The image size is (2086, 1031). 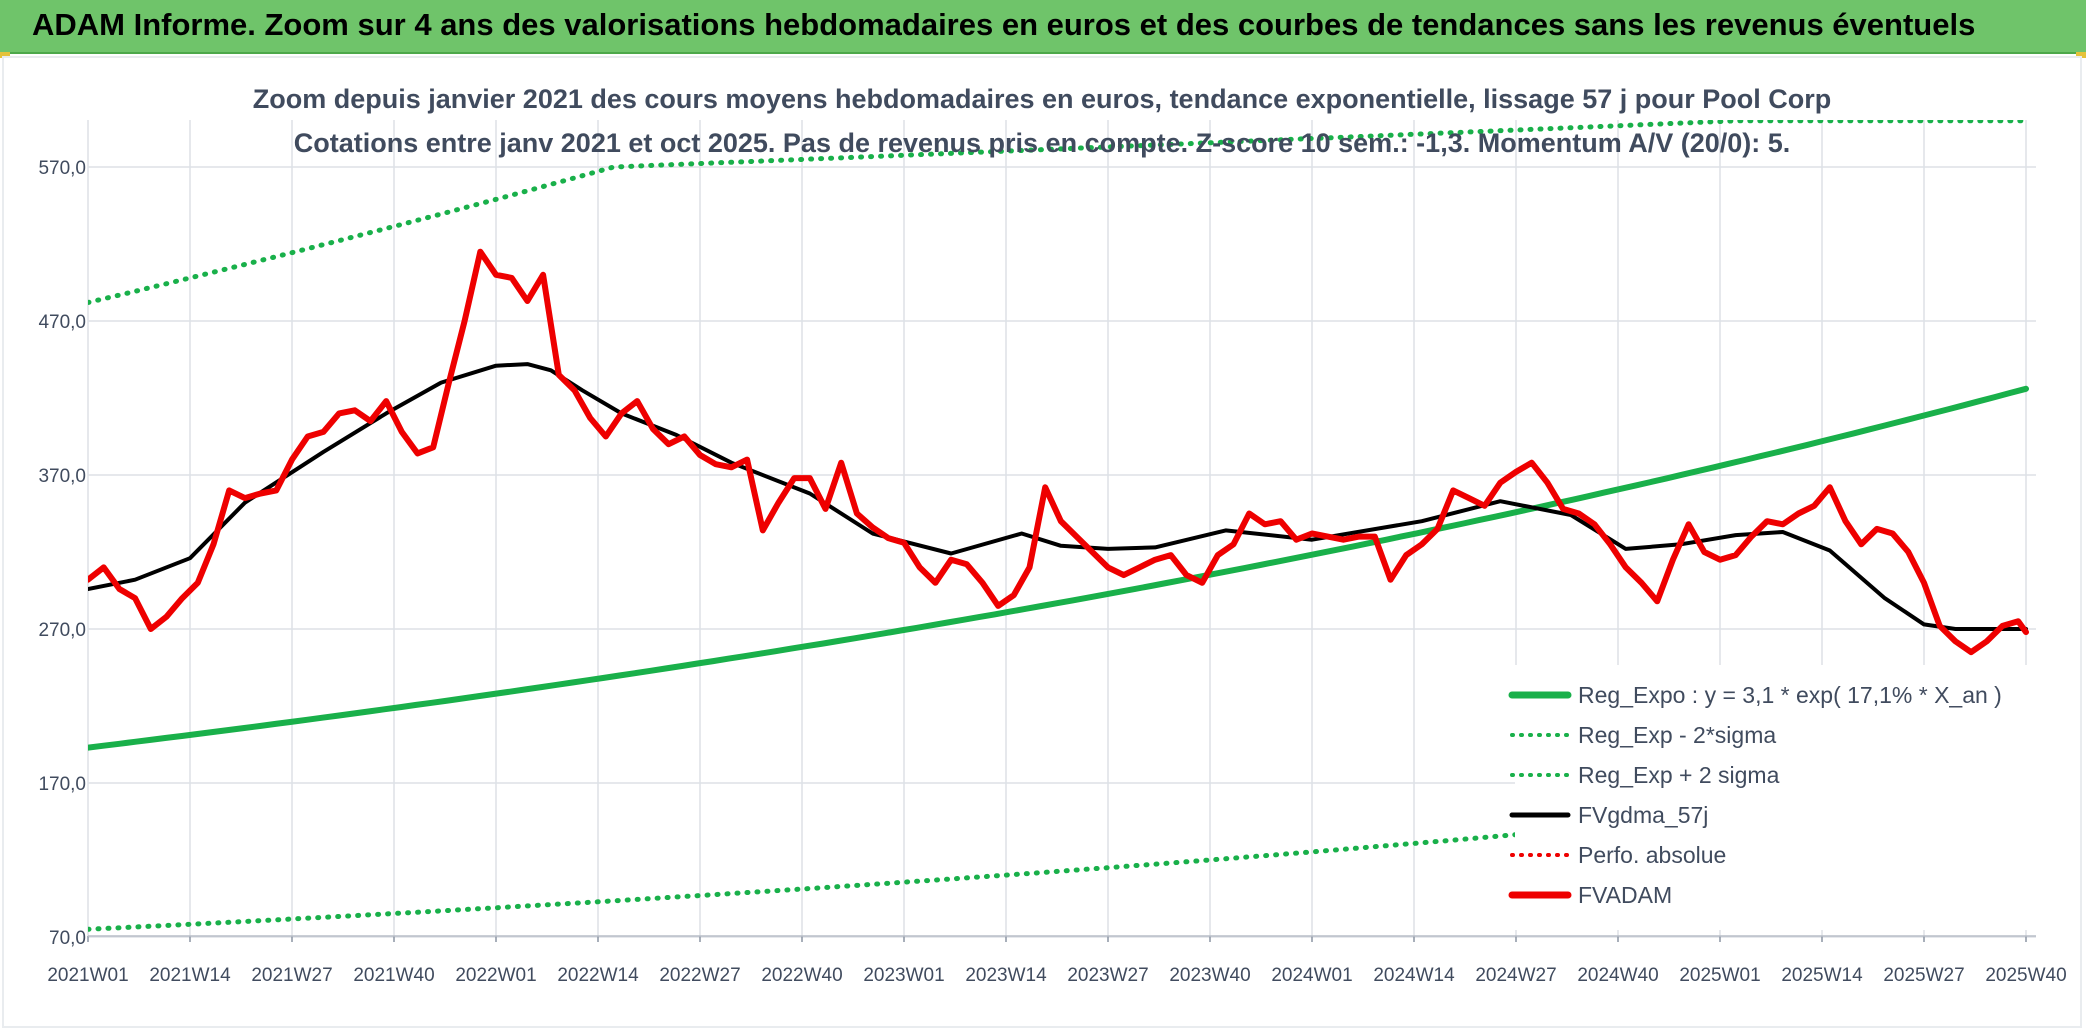 What do you see at coordinates (1652, 855) in the screenshot?
I see `legend-label-perfo: Perfo. absolue` at bounding box center [1652, 855].